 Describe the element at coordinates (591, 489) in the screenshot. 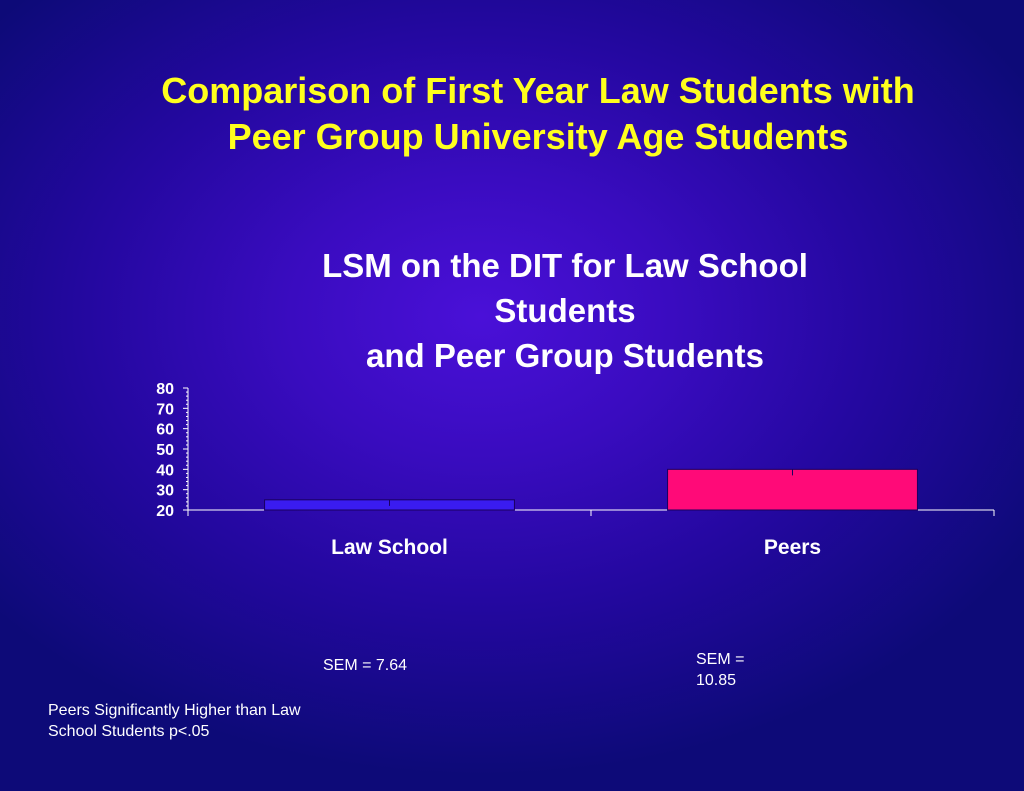

I see `bars` at that location.